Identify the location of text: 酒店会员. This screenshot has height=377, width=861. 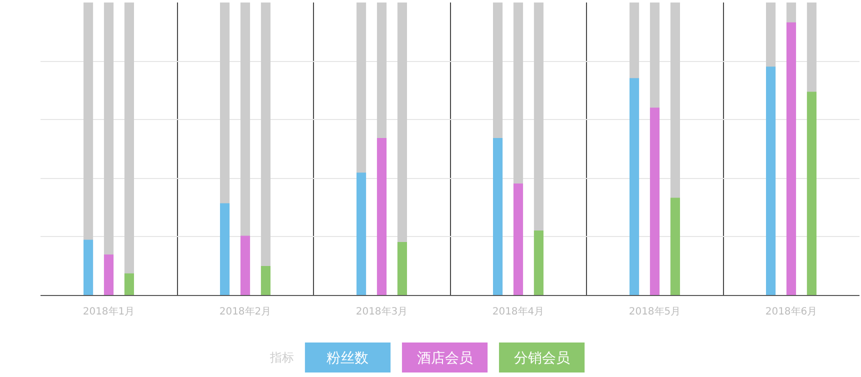
(444, 358).